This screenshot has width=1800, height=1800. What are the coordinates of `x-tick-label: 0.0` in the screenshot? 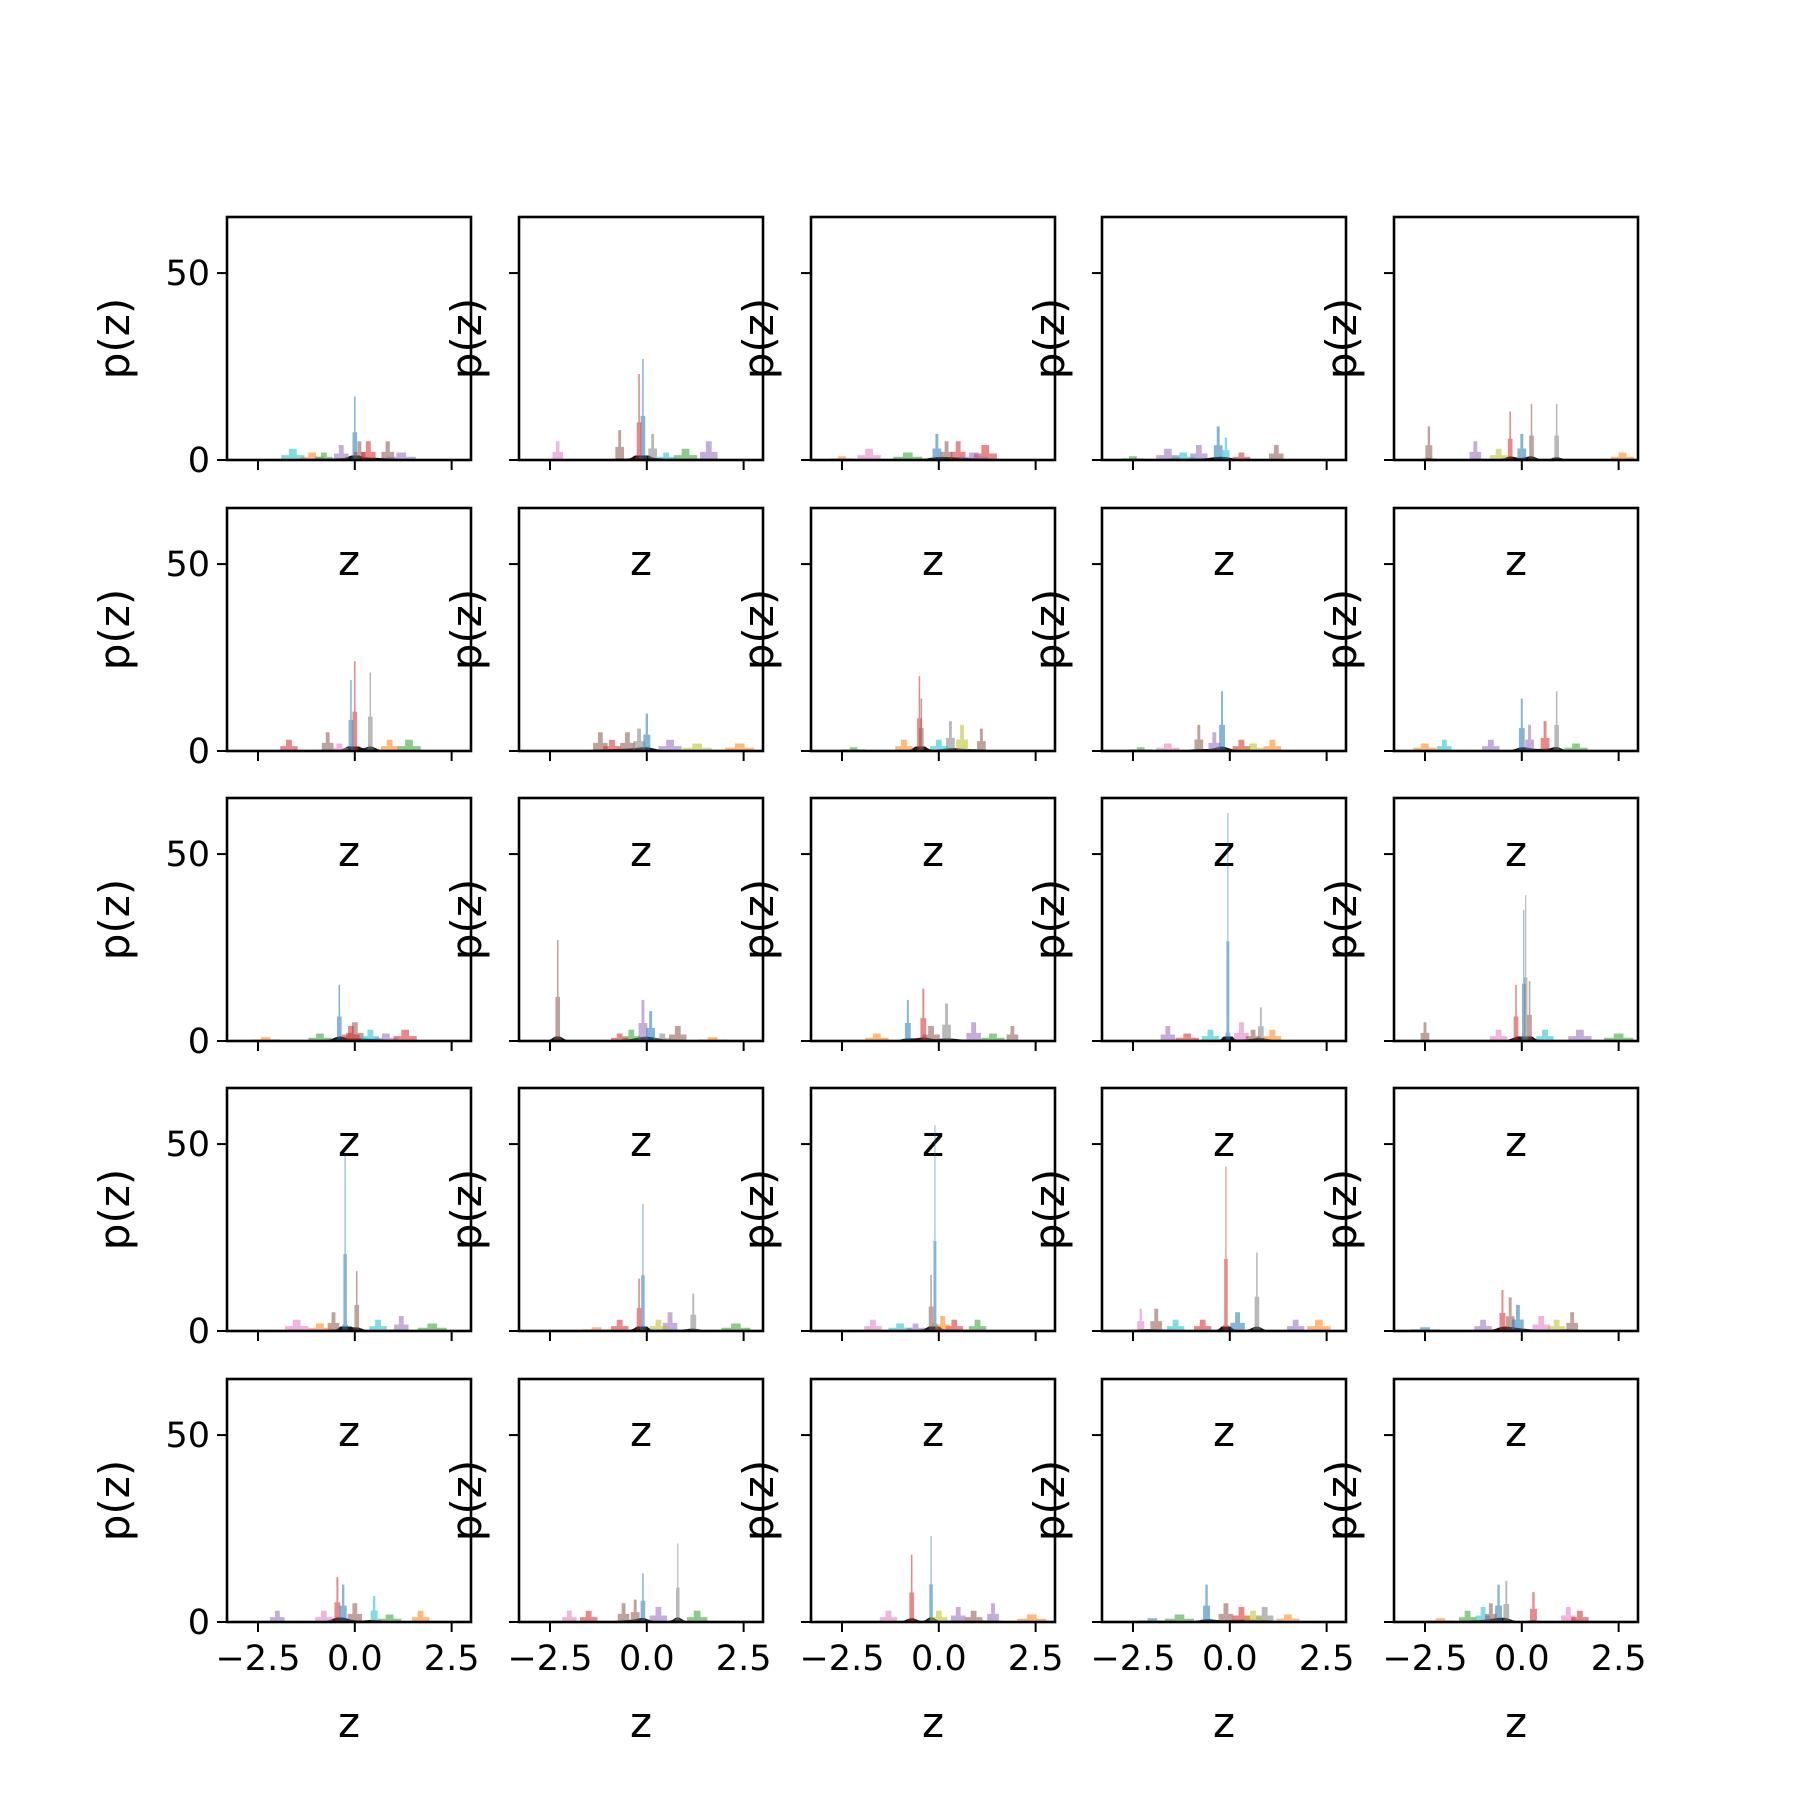 It's located at (939, 1659).